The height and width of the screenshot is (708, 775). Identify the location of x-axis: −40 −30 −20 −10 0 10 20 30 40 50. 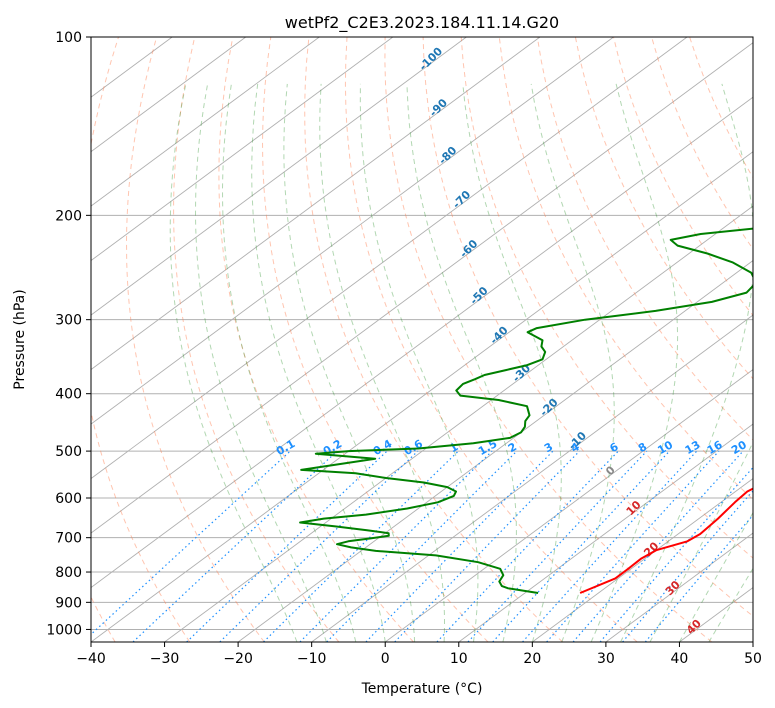
(419, 654).